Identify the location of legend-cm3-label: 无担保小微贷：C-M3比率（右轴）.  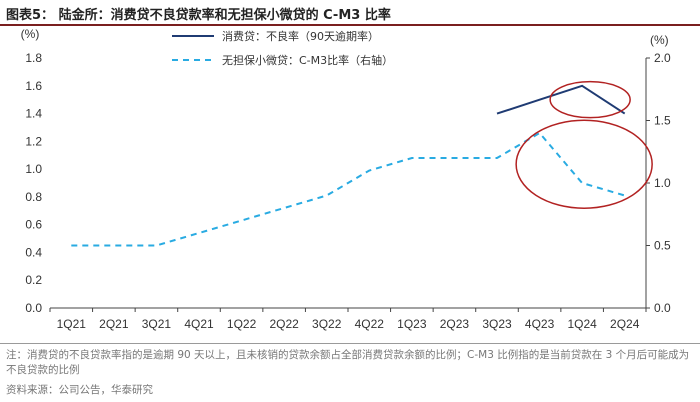
(307, 60).